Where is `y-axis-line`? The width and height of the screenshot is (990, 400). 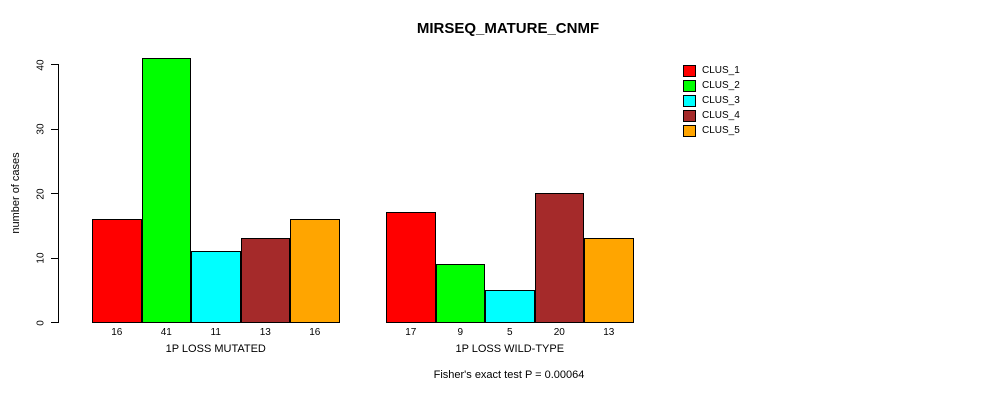
y-axis-line is located at coordinates (58, 193).